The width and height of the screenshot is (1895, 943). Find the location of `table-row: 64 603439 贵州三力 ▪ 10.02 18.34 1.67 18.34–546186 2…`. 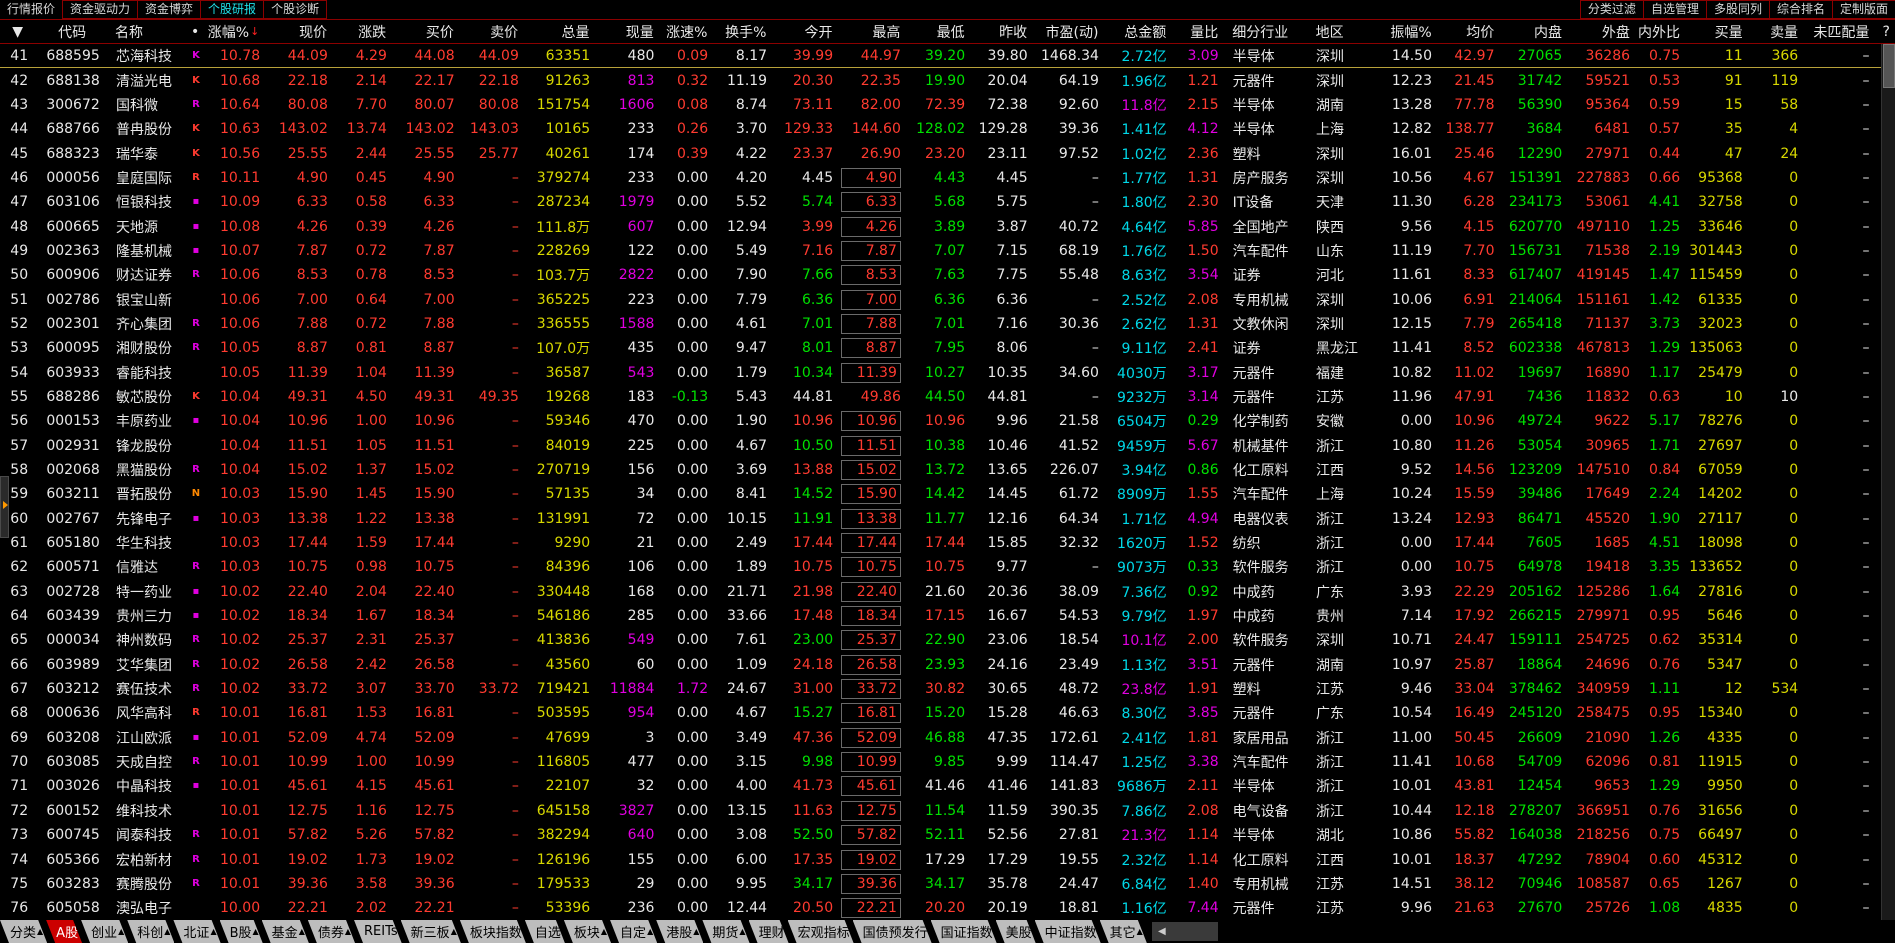

table-row: 64 603439 贵州三力 ▪ 10.02 18.34 1.67 18.34–546186 2… is located at coordinates (947, 616).